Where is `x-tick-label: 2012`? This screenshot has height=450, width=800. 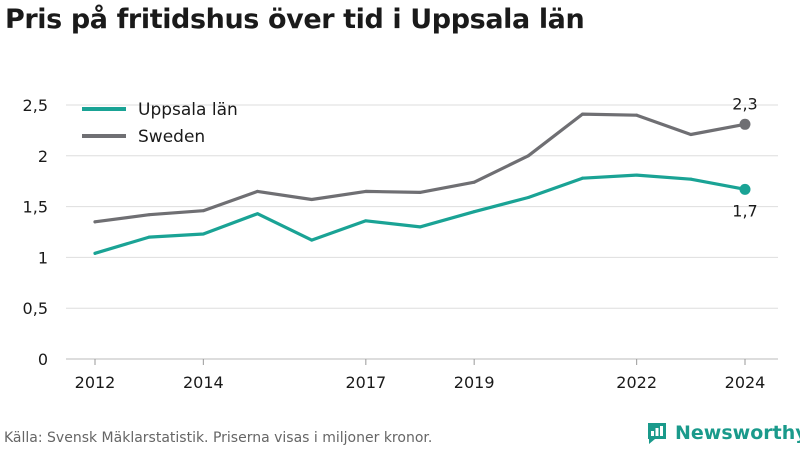 x-tick-label: 2012 is located at coordinates (95, 382).